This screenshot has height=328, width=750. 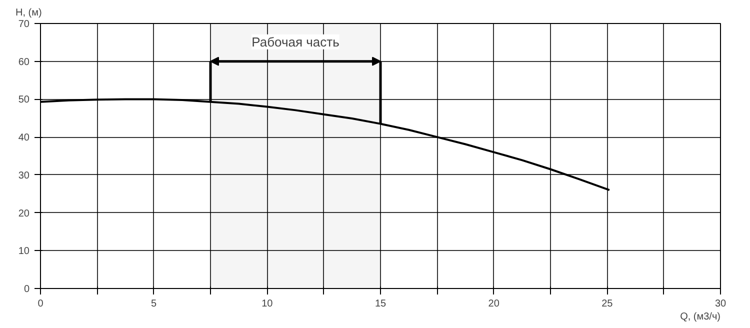 What do you see at coordinates (296, 42) in the screenshot?
I see `band-label: Рабочая часть` at bounding box center [296, 42].